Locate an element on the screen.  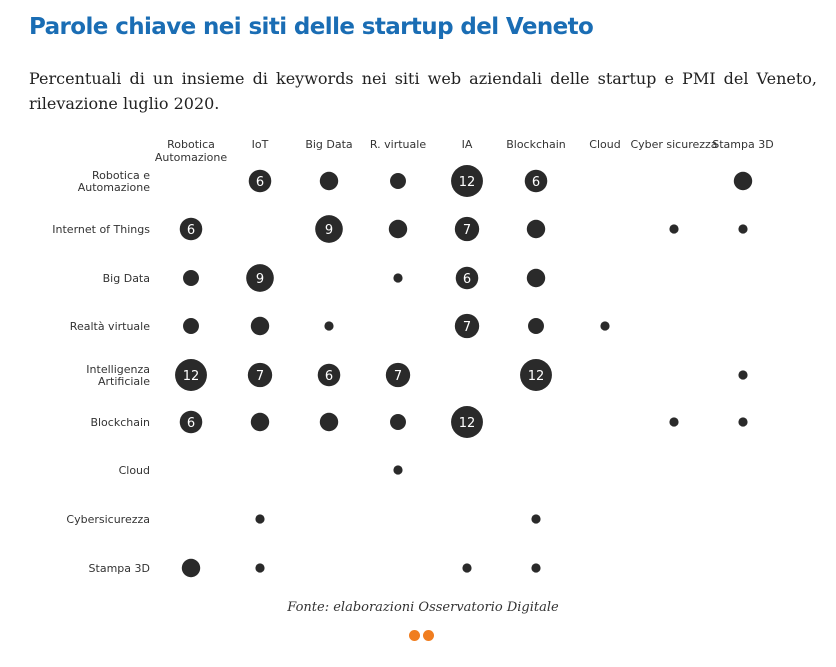
row-label: Stampa 3D is located at coordinates (119, 568).